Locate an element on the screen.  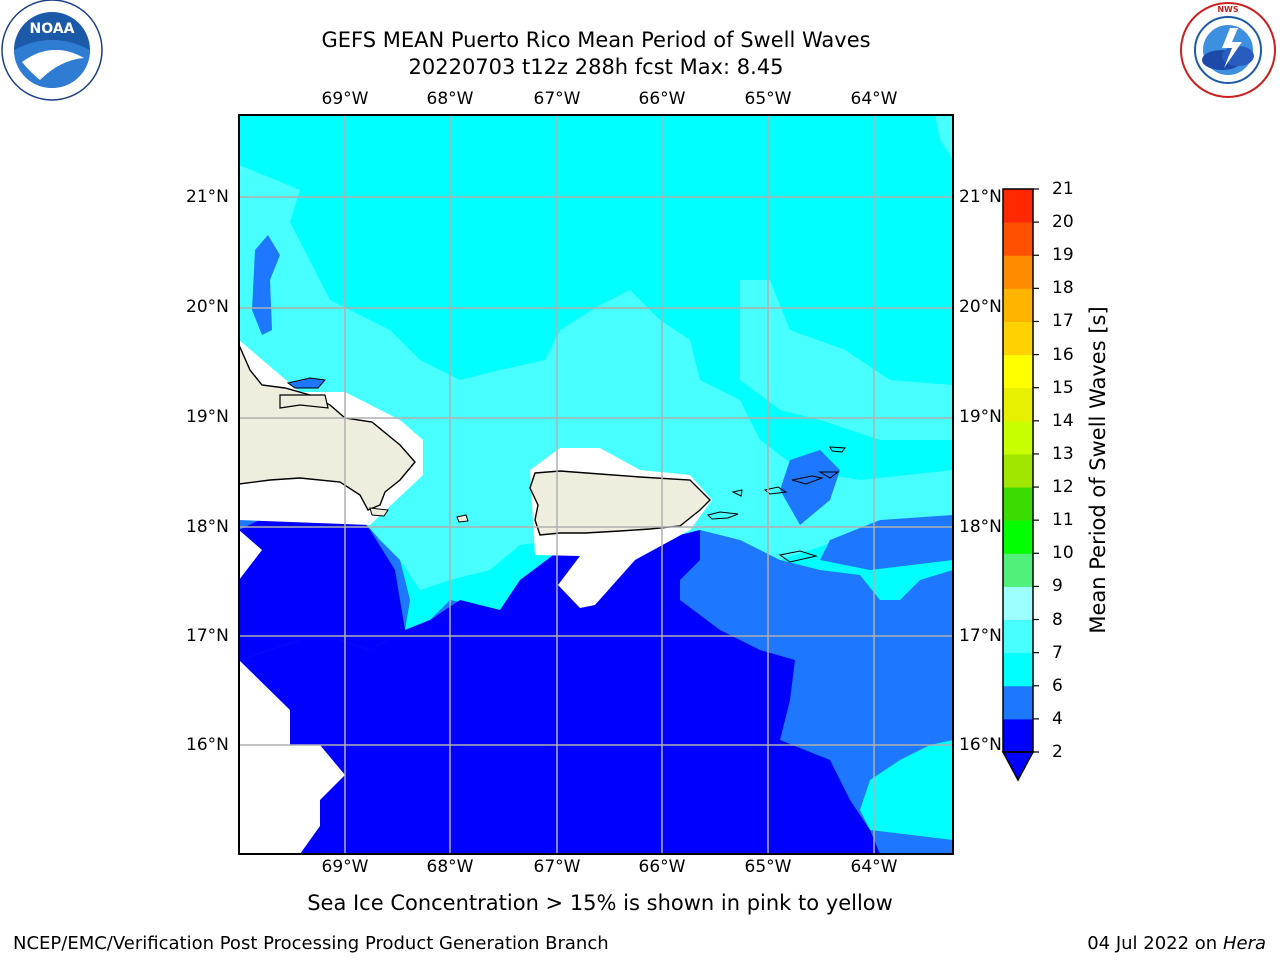
lat-label-right: 21°N is located at coordinates (980, 197).